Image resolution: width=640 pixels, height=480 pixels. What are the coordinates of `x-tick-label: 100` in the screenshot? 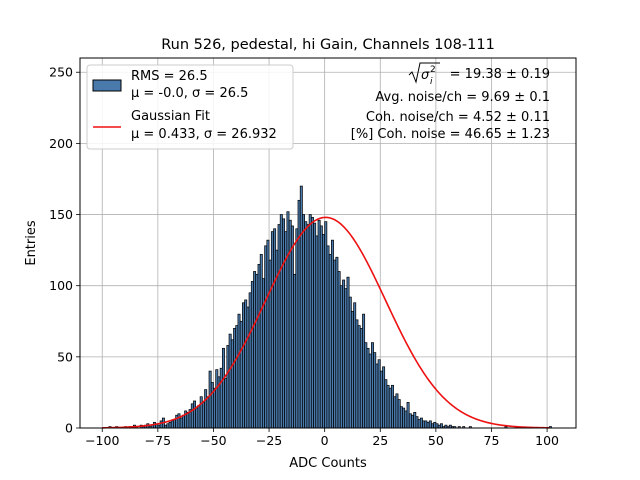 It's located at (547, 440).